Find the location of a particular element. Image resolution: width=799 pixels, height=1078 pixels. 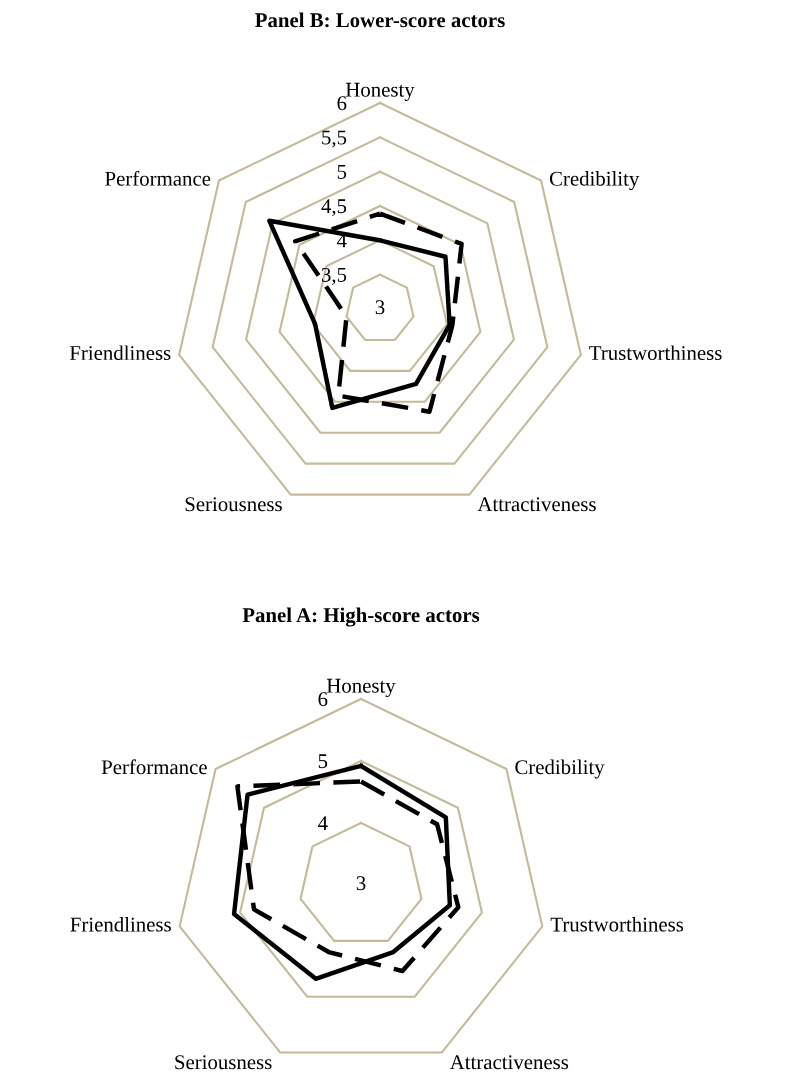

y-tick-label: 3,5 is located at coordinates (334, 276).